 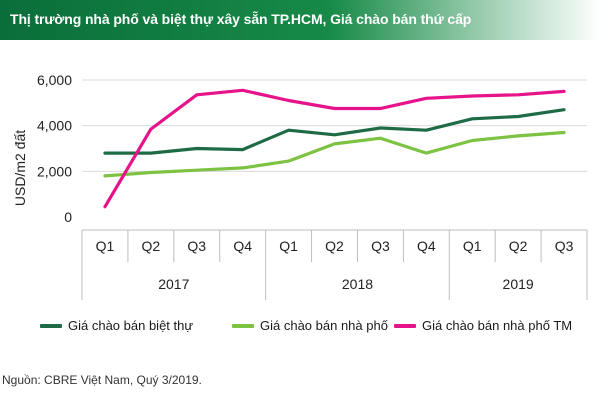 I want to click on x-group-label: 2018, so click(x=357, y=284).